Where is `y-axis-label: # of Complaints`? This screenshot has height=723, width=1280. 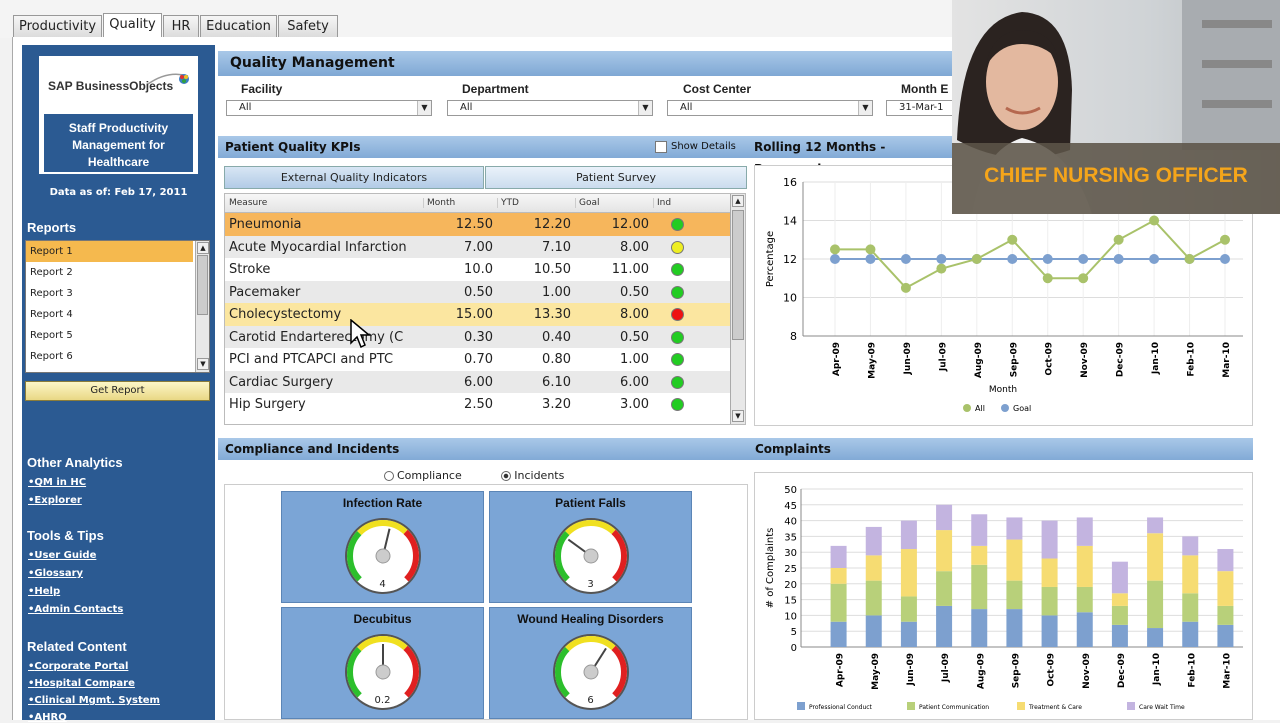
y-axis-label: # of Complaints is located at coordinates (770, 568).